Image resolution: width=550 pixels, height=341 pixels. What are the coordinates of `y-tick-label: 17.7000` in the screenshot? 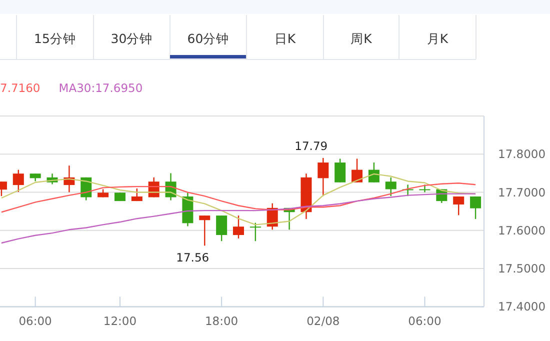 It's located at (522, 192).